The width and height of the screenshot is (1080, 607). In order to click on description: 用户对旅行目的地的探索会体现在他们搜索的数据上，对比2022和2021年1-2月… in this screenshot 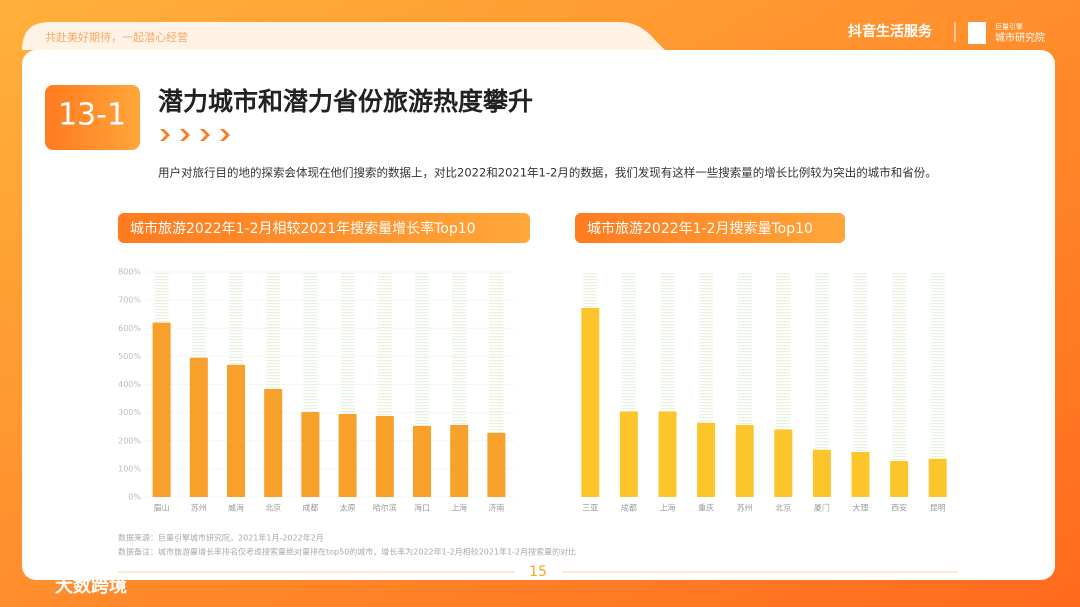, I will do `click(547, 173)`.